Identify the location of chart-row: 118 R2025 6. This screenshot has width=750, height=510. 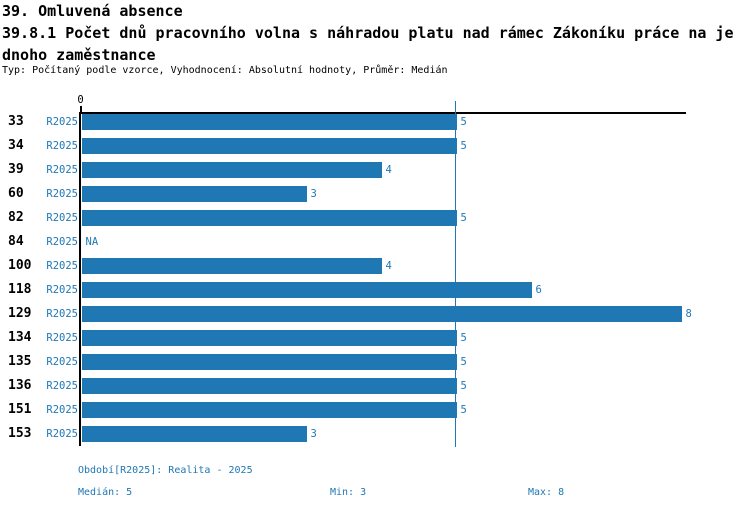
(375, 290).